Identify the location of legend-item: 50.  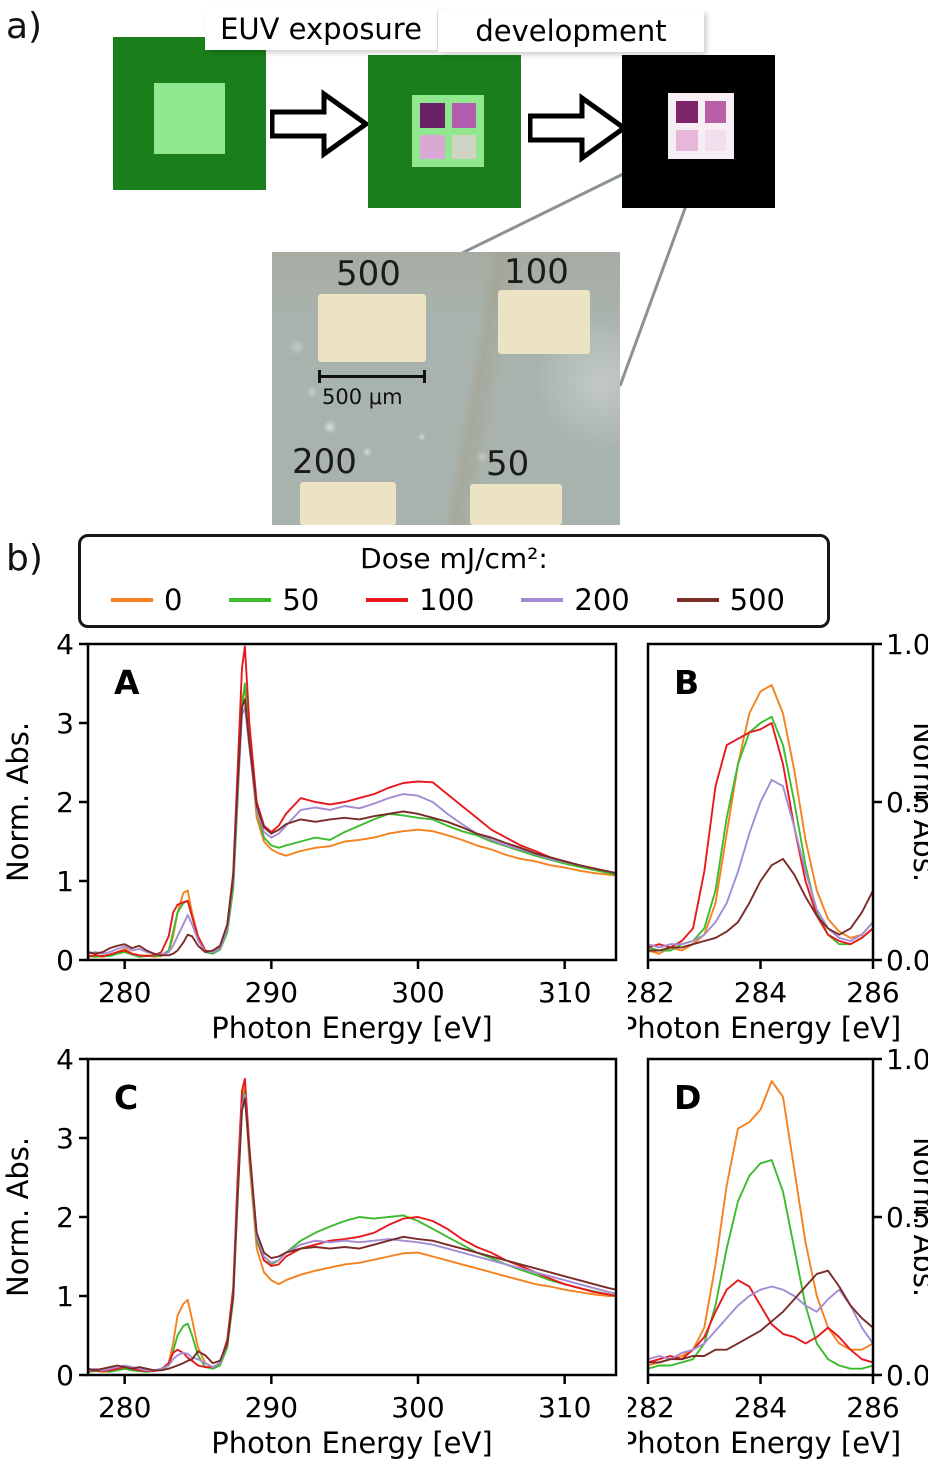
(274, 600).